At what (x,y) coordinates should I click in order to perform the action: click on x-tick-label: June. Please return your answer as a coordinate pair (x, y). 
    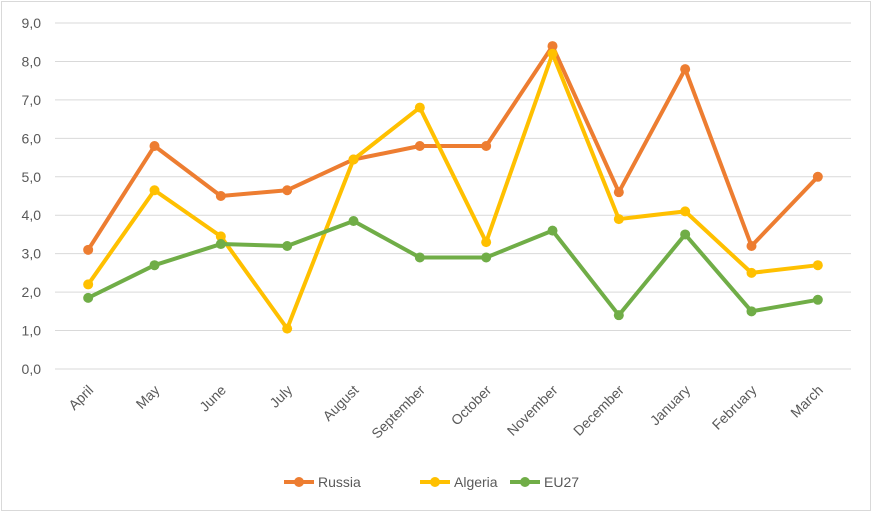
    Looking at the image, I should click on (212, 398).